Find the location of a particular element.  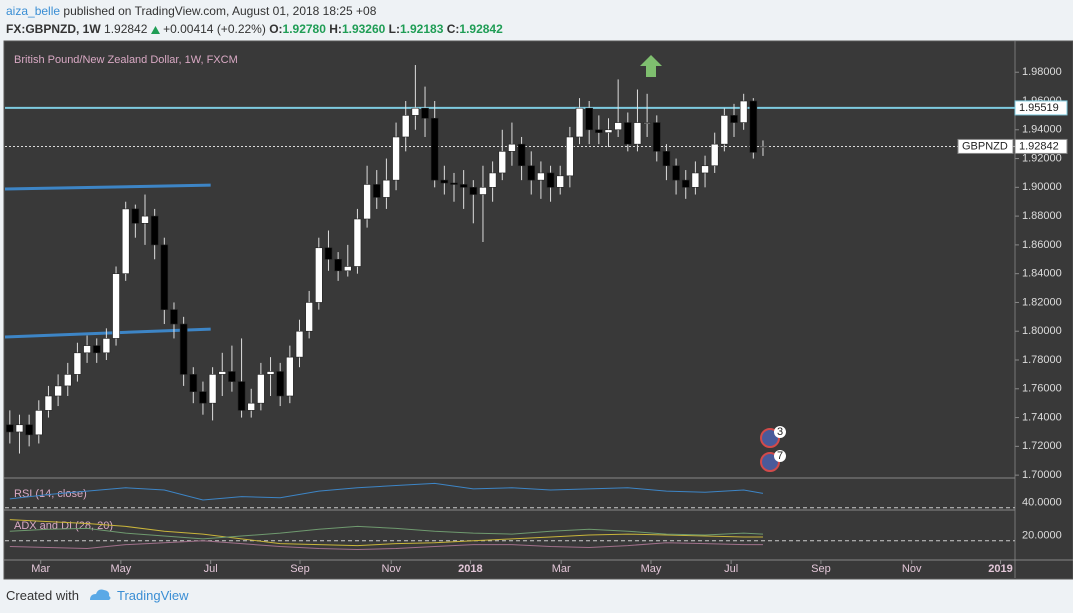

ohlc-label: L: is located at coordinates (394, 29).